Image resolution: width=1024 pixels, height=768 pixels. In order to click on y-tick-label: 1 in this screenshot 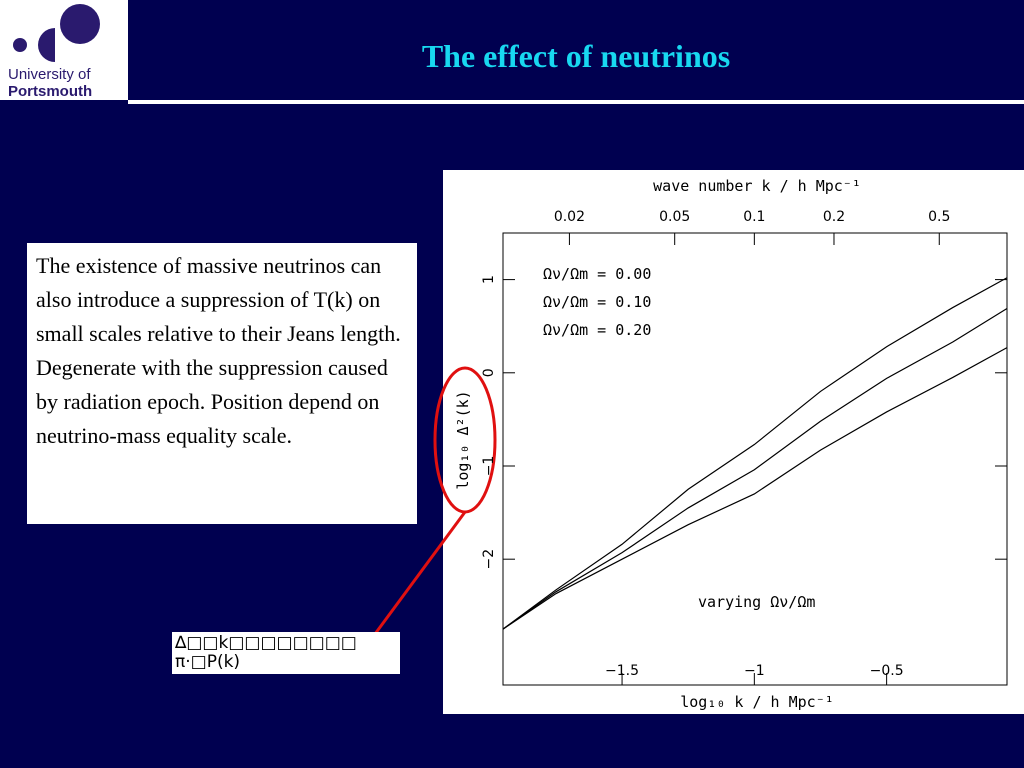, I will do `click(489, 279)`.